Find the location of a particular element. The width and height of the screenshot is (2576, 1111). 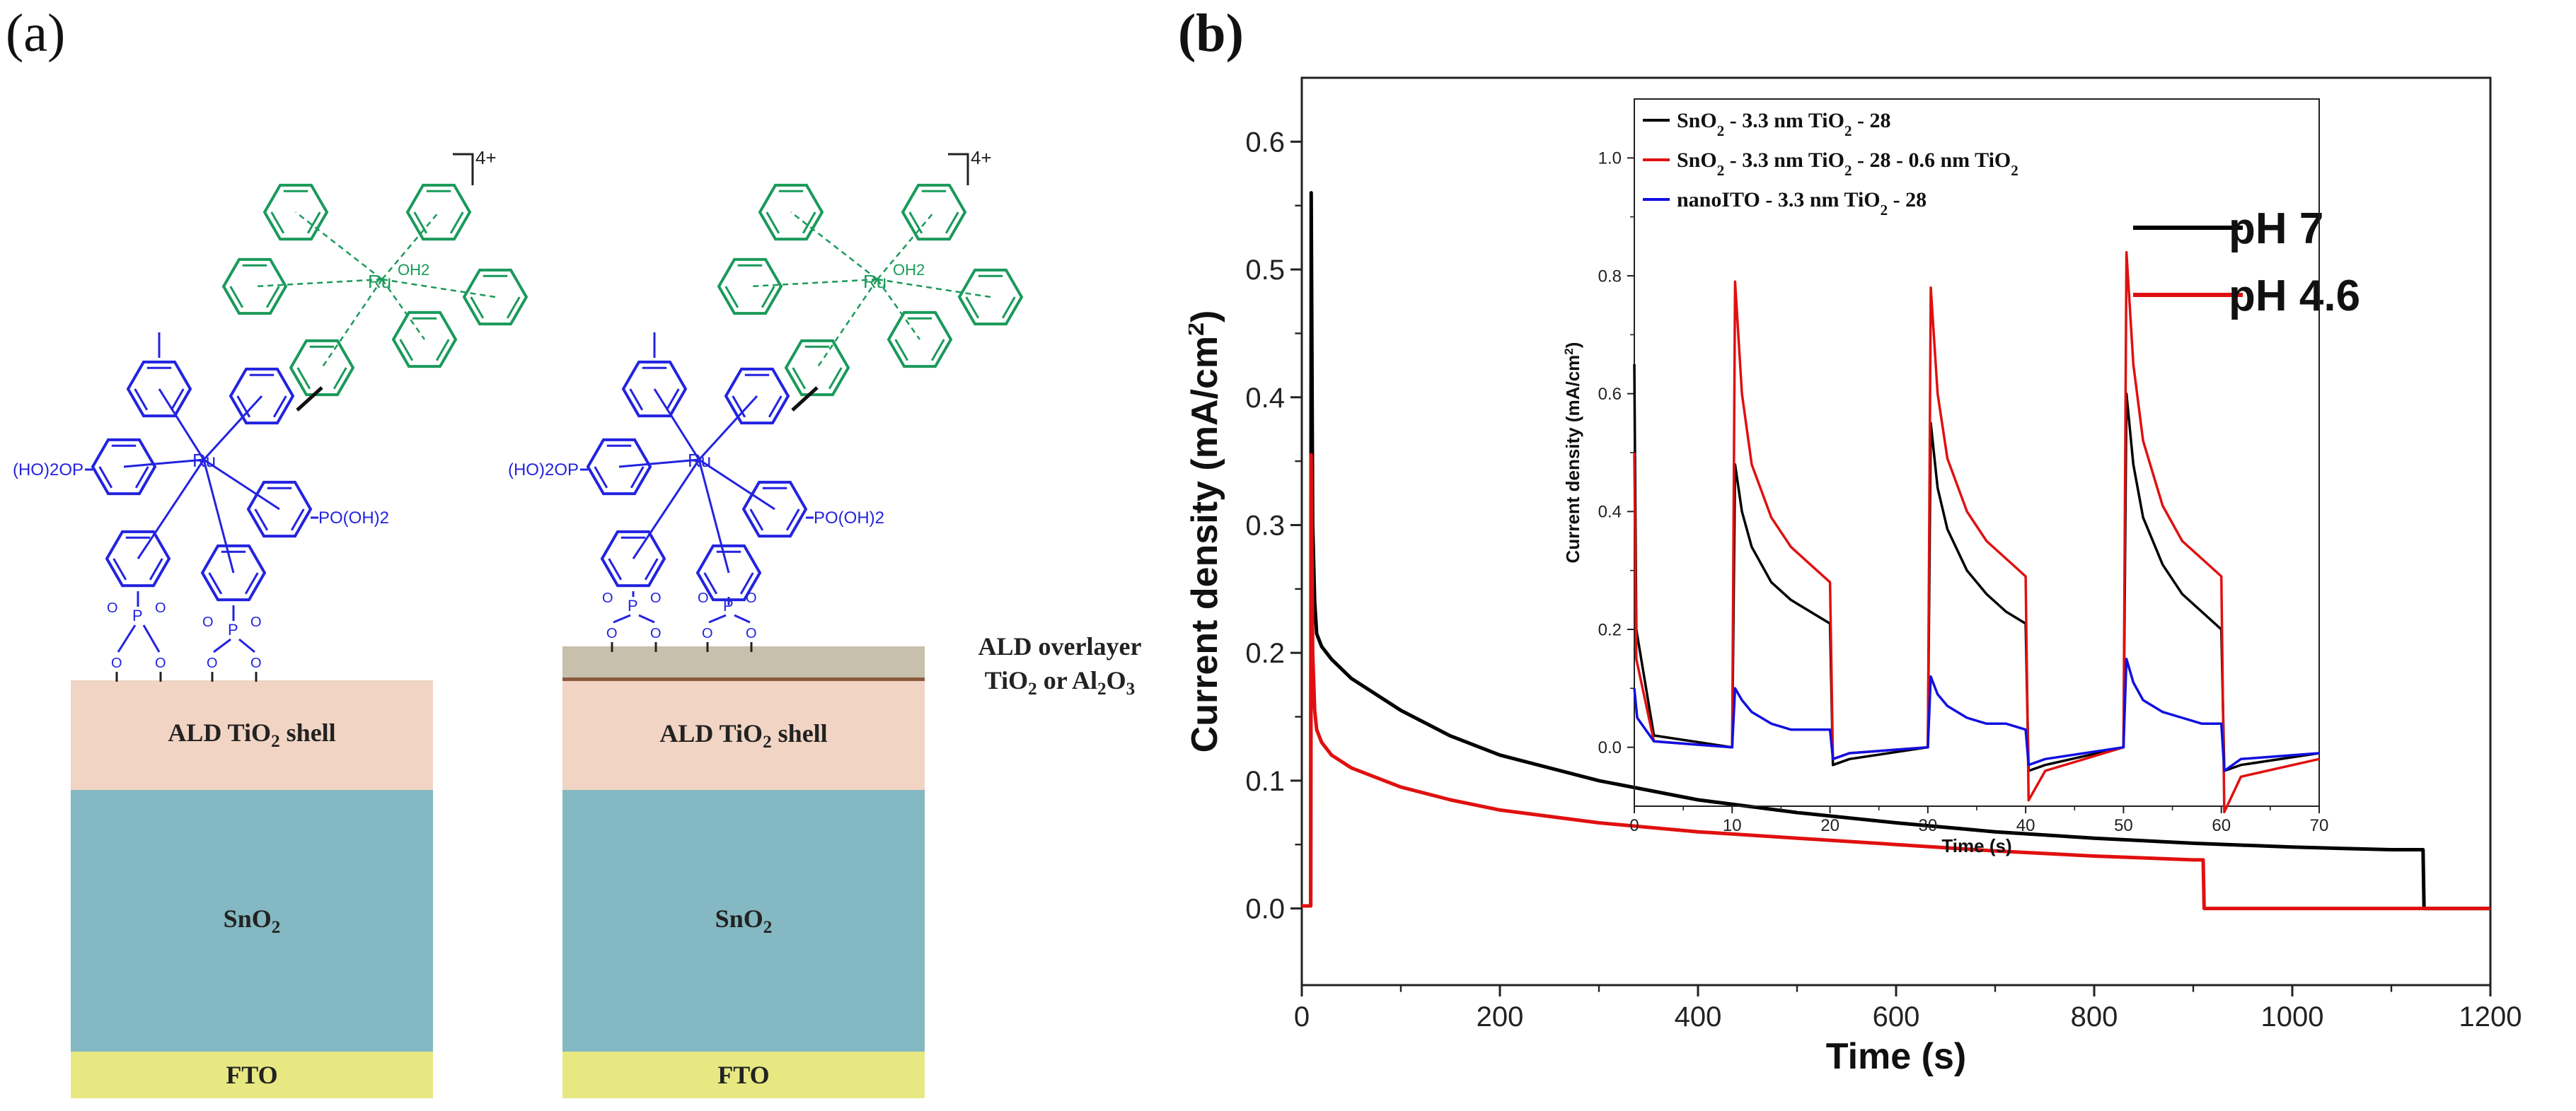

catalyst-aqua-ligand: OH2 is located at coordinates (909, 270).